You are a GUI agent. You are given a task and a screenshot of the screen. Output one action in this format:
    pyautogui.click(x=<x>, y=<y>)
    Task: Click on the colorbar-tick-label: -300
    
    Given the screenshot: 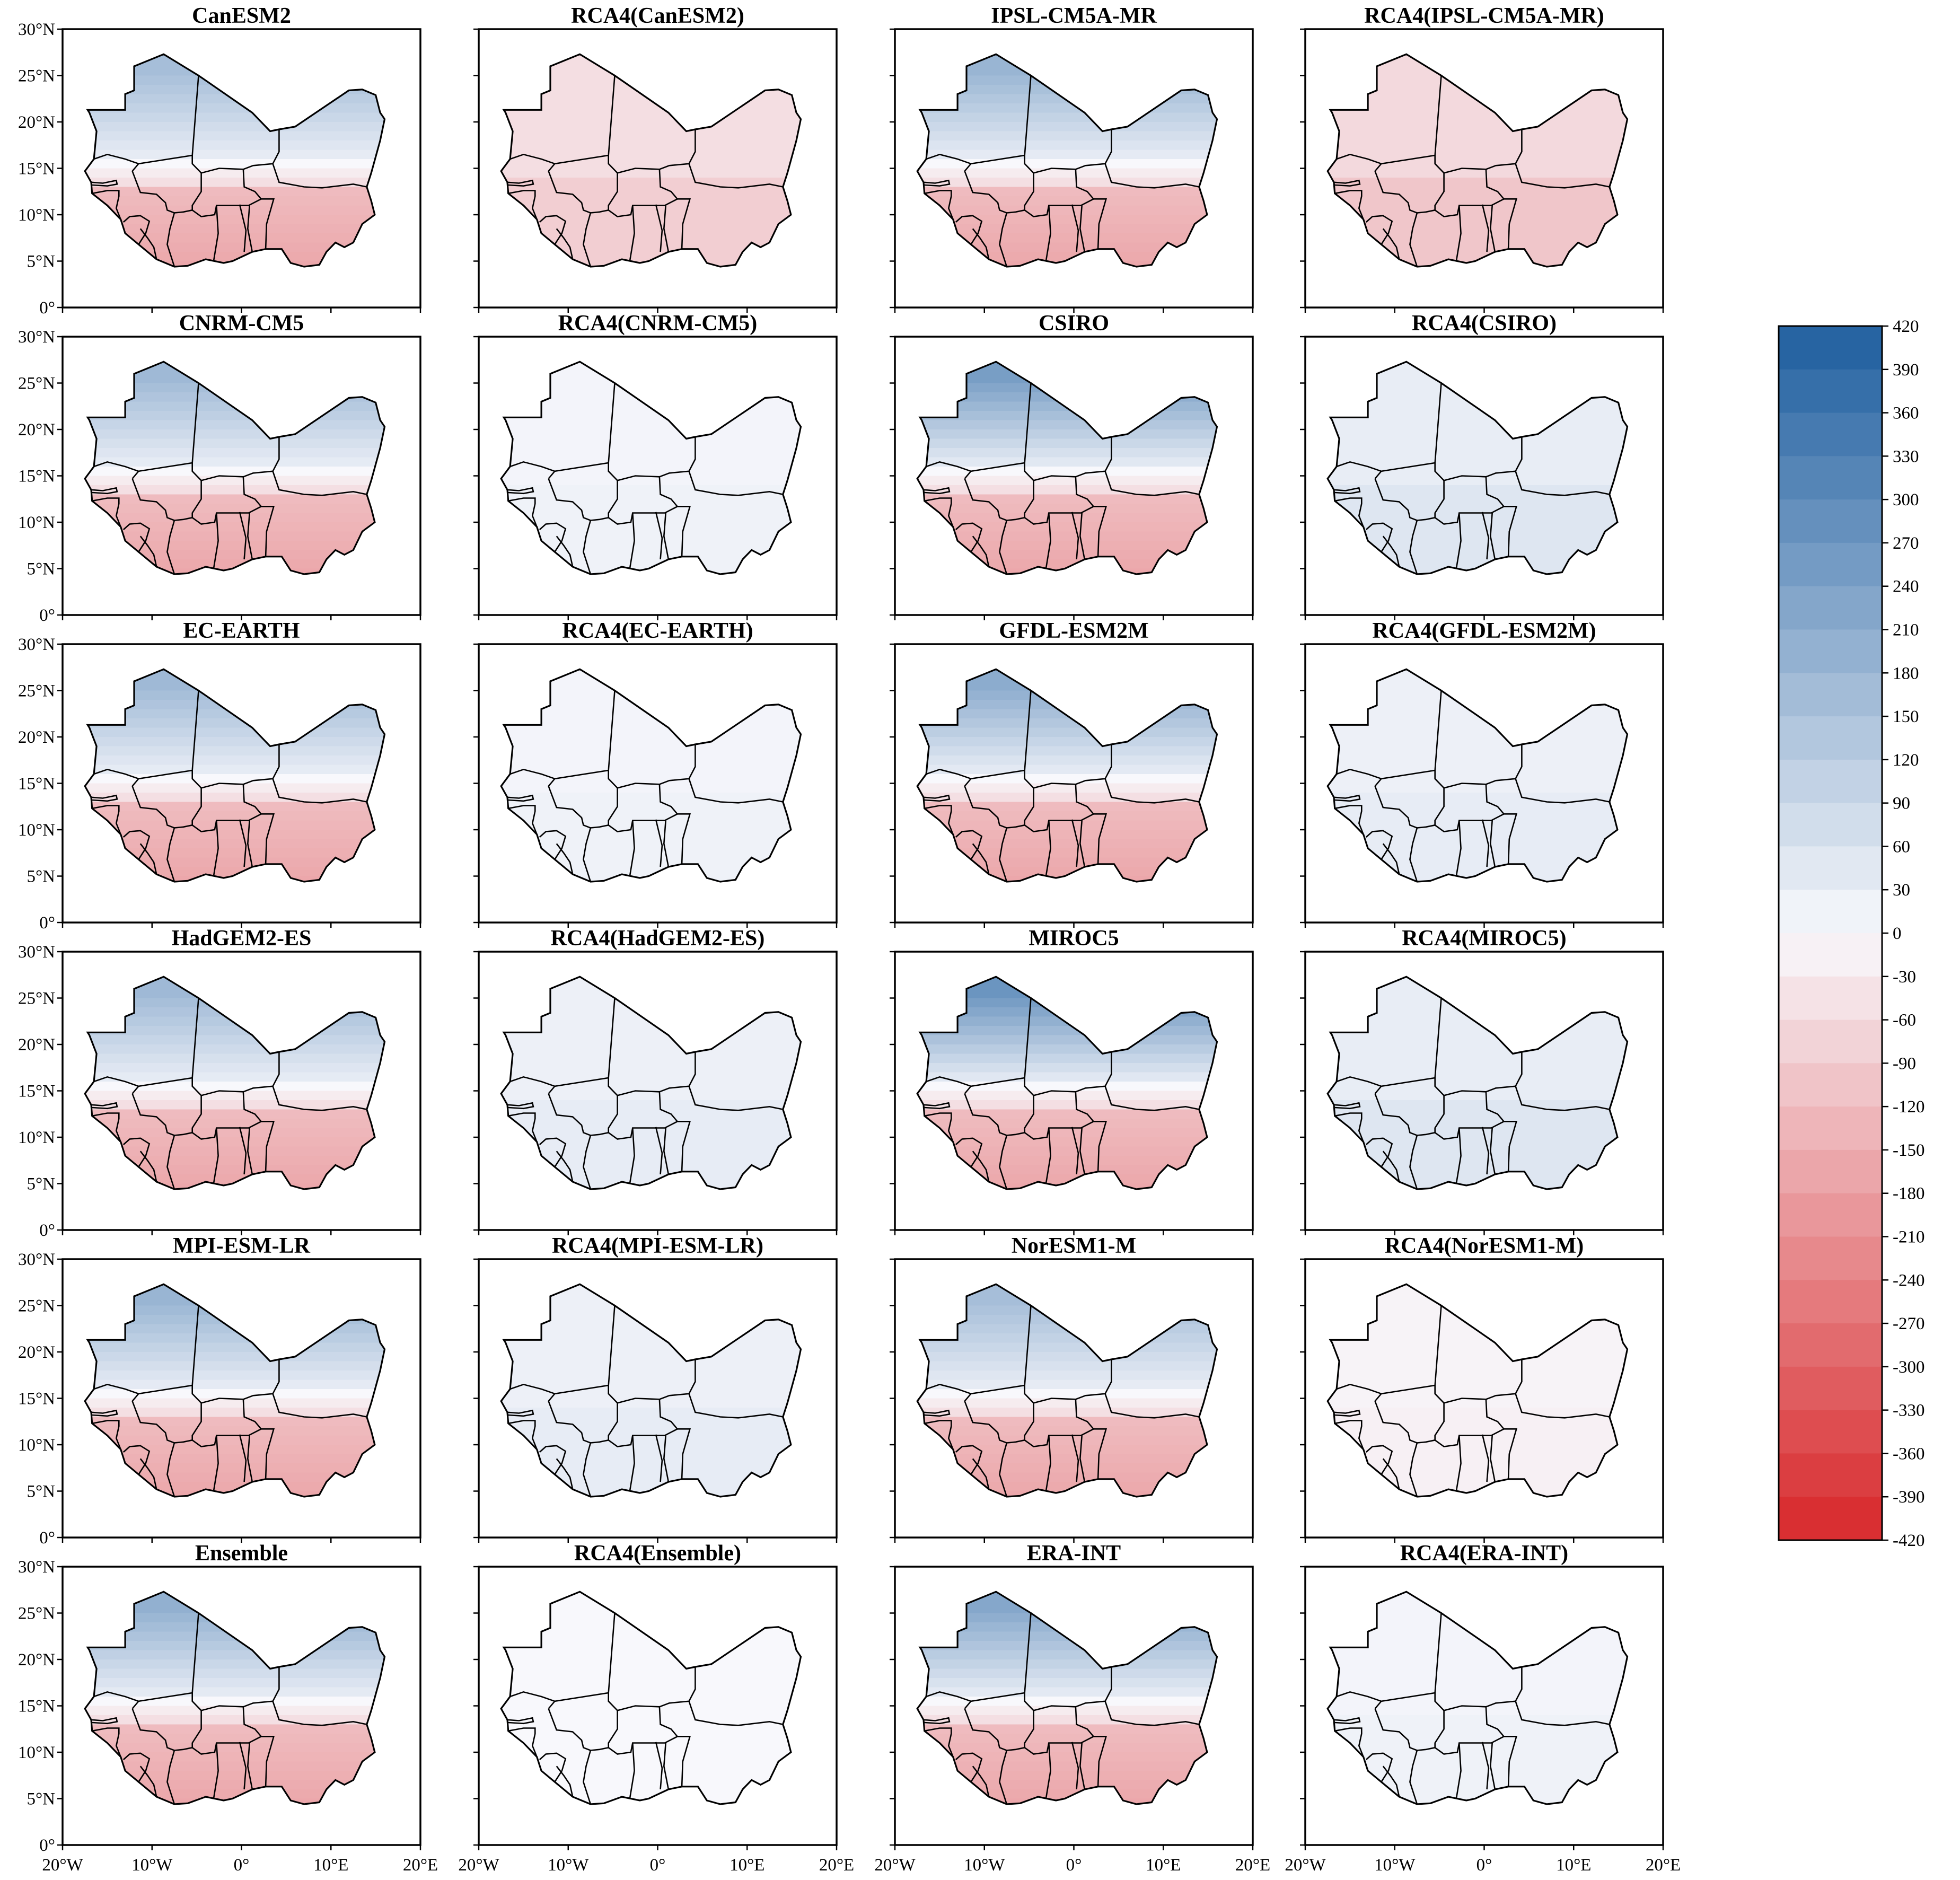 What is the action you would take?
    pyautogui.click(x=1909, y=1367)
    